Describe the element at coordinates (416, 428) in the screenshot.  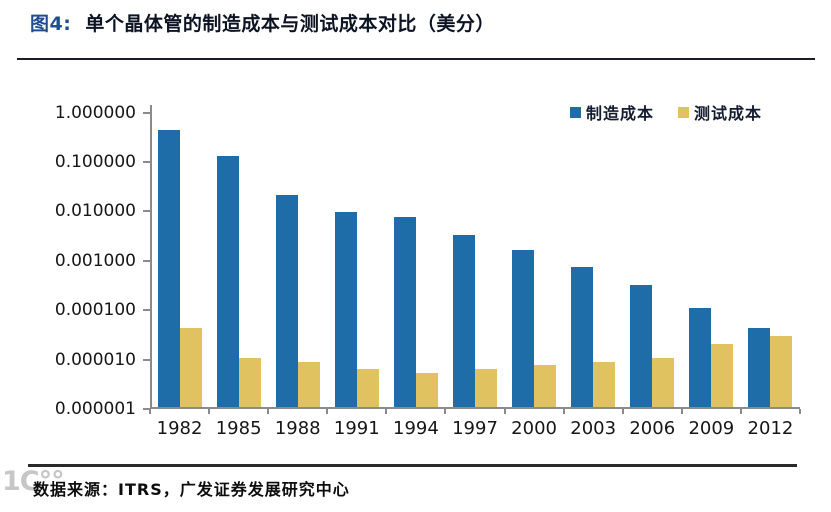
I see `x-axis-label: 1994` at that location.